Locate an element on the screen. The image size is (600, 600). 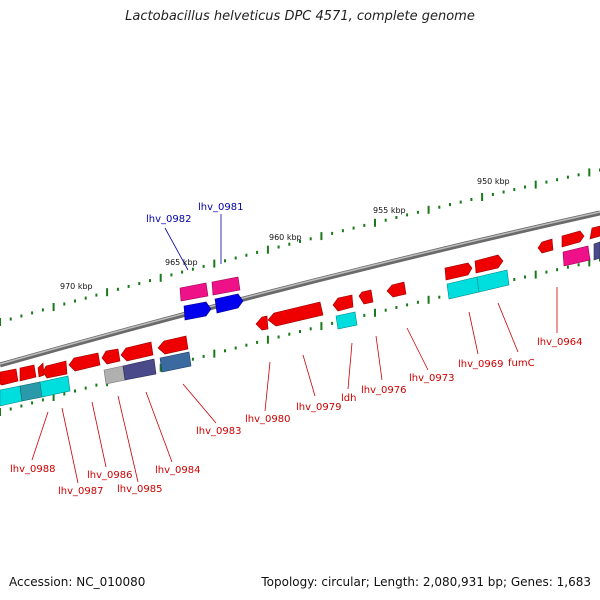
gene-lhv_0988-arrow is located at coordinates (9, 377).